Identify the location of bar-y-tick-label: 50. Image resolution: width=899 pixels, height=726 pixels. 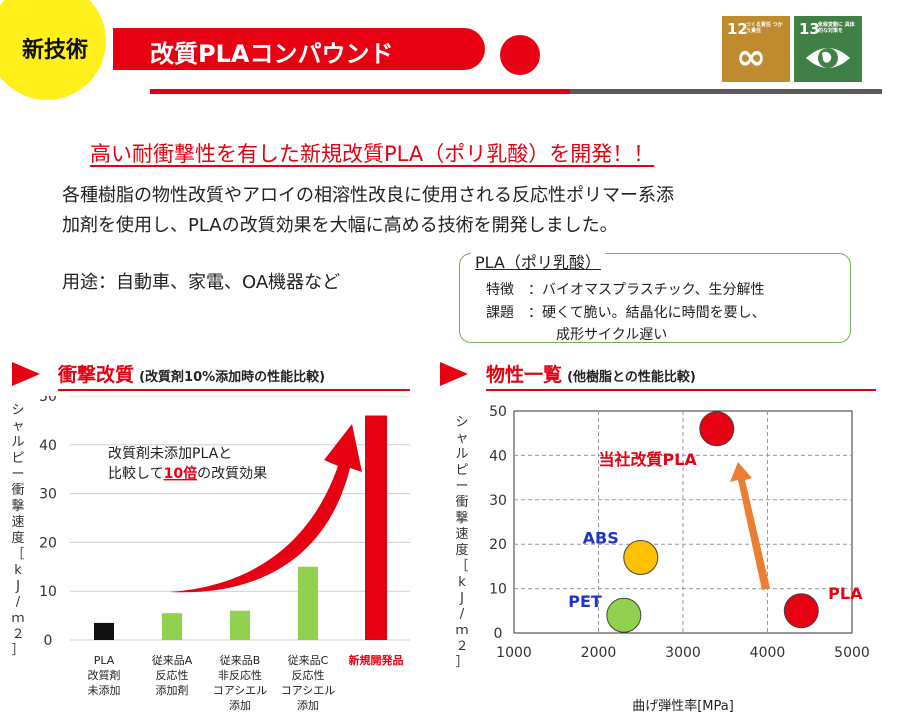
(48, 400).